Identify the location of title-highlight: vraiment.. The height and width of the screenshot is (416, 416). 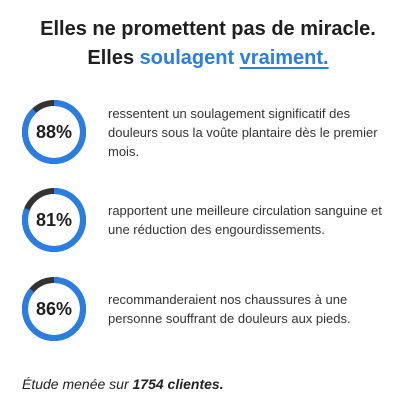
(284, 58).